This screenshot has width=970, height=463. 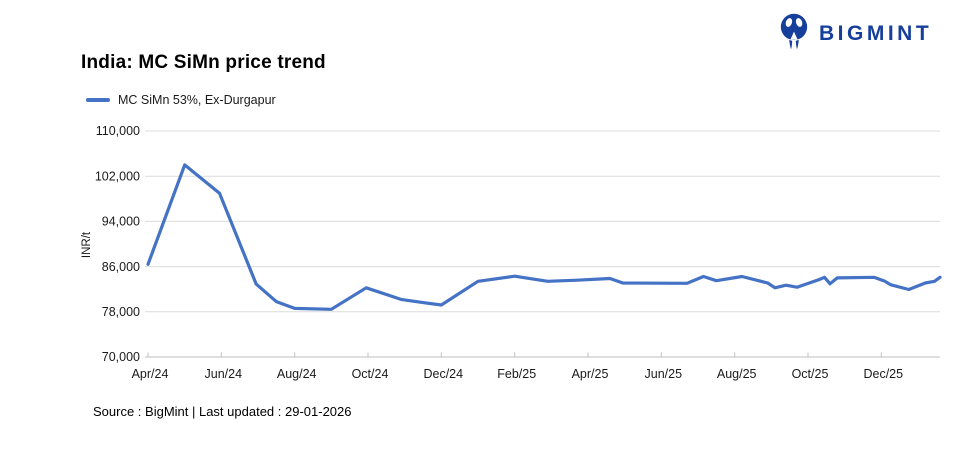 I want to click on y-tick-label: 102,000, so click(x=117, y=176).